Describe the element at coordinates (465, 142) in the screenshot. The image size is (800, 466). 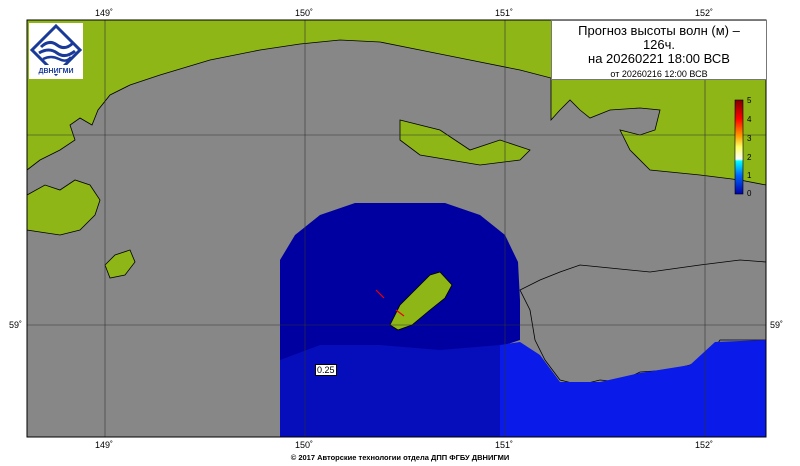
I see `bay-land` at that location.